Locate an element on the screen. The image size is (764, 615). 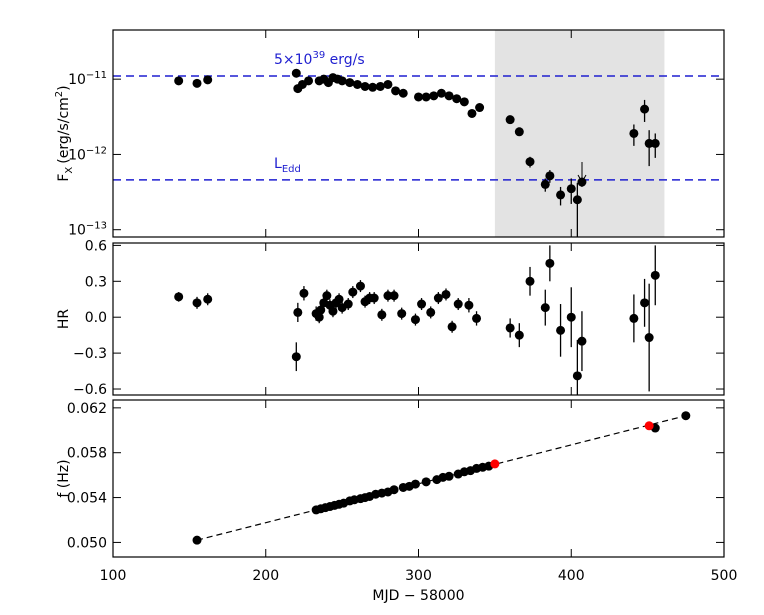
text-part: 0.058 is located at coordinates (87, 454).